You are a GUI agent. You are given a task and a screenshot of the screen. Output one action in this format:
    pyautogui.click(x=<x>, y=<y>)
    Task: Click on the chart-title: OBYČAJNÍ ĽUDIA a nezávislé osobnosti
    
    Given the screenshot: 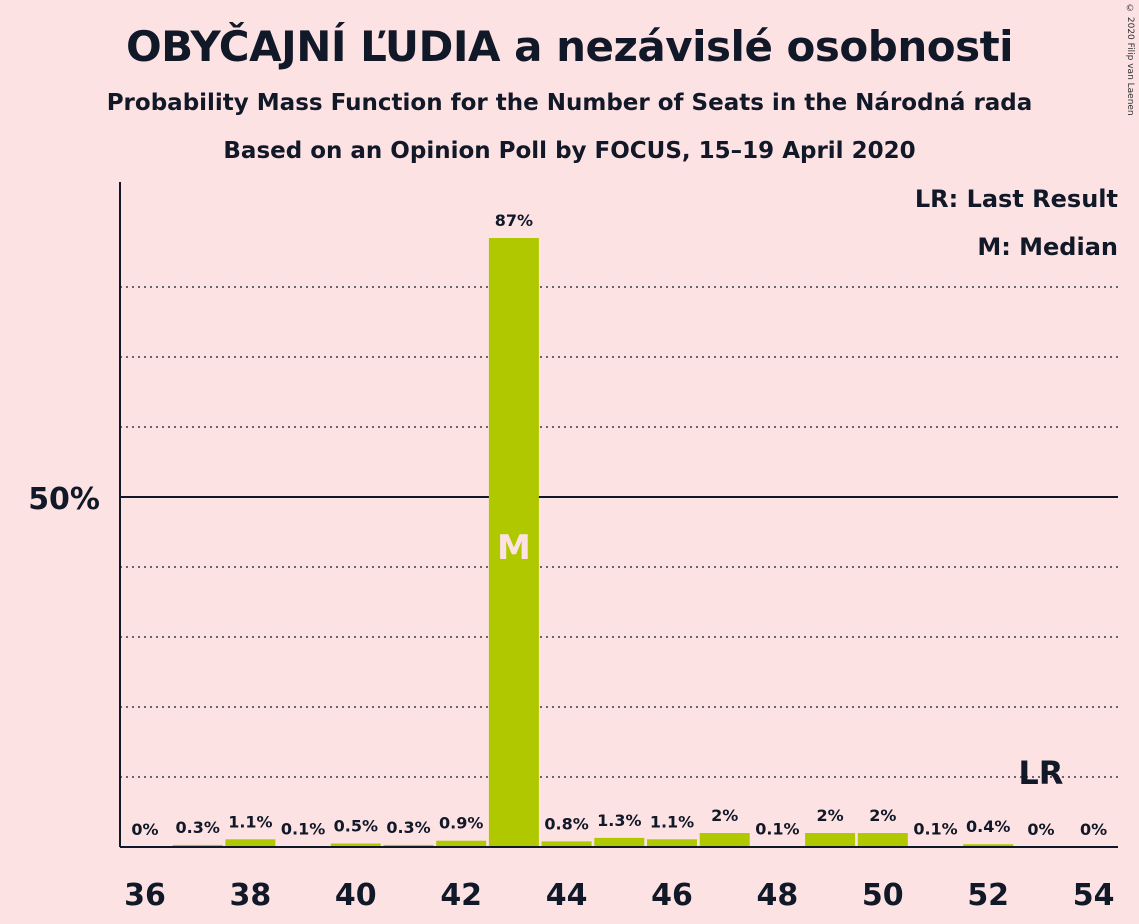 What is the action you would take?
    pyautogui.click(x=569, y=46)
    